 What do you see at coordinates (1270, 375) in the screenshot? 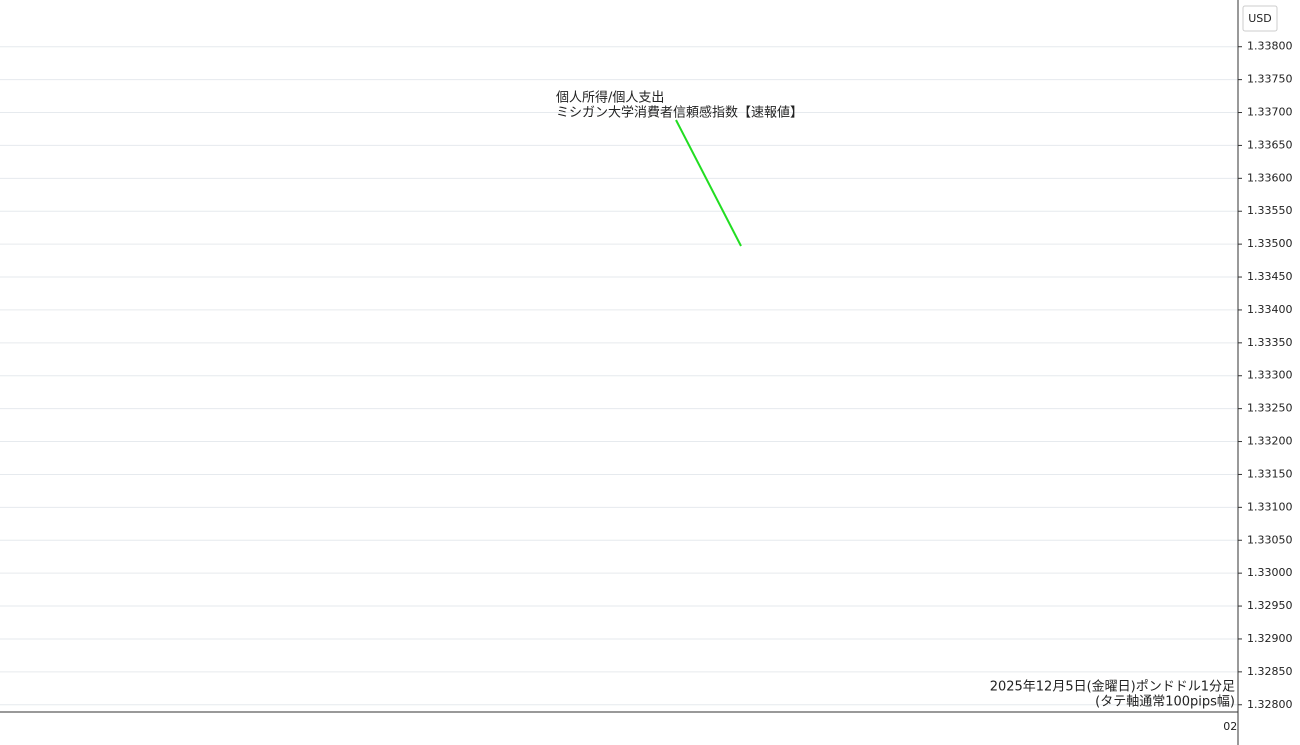
I see `y-tick-label: 1.33300` at bounding box center [1270, 375].